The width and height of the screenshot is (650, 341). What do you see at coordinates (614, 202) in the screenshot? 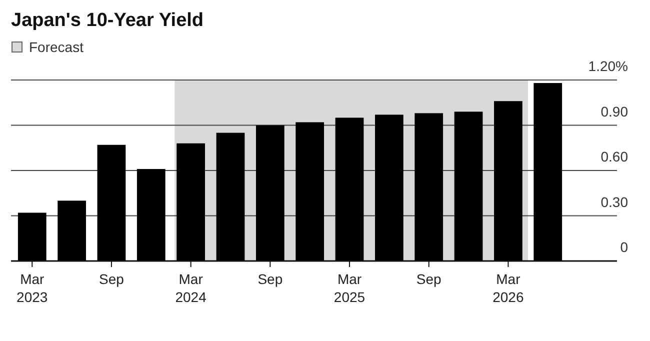
I see `y-tick-label: 0.30` at bounding box center [614, 202].